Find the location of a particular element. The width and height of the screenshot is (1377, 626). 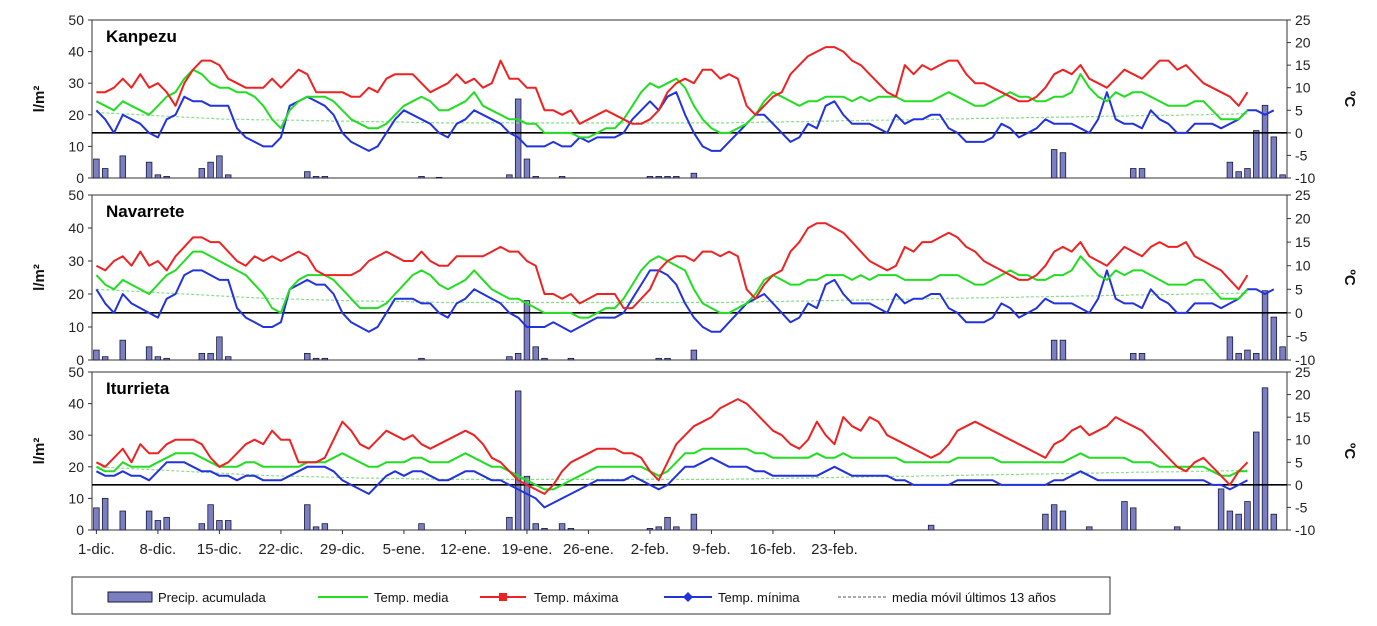

x-tick-label: 1-dic. is located at coordinates (96, 549).